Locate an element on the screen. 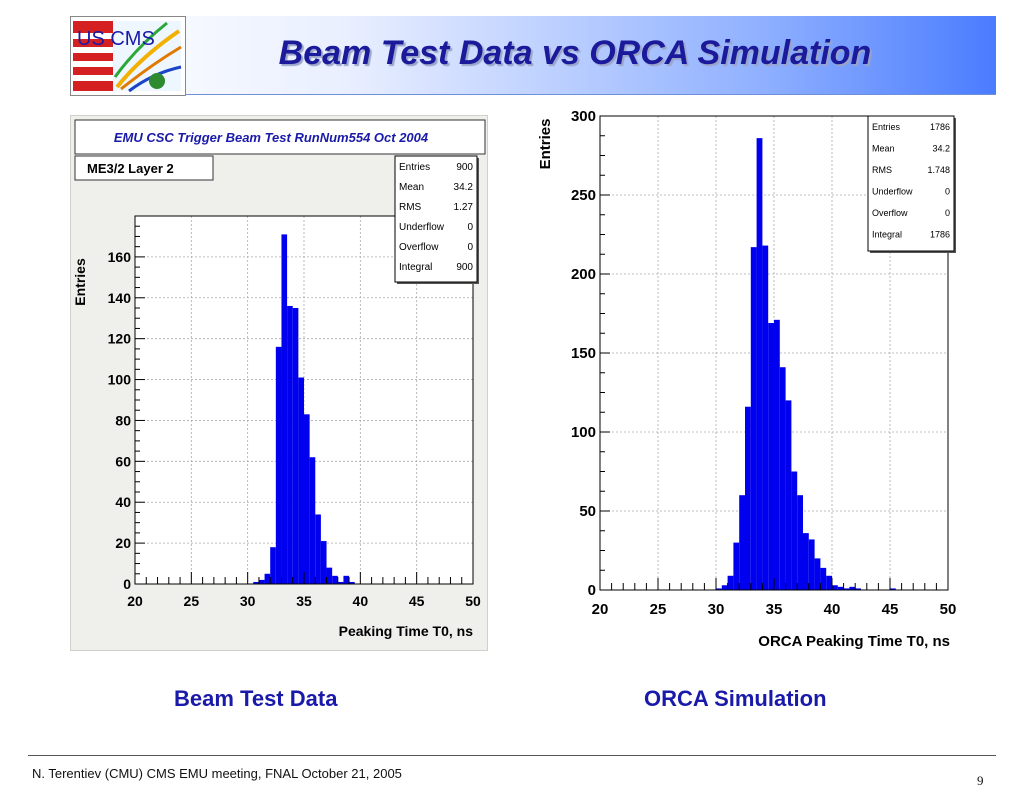 The height and width of the screenshot is (791, 1024). y-tick-label: 120 is located at coordinates (120, 339).